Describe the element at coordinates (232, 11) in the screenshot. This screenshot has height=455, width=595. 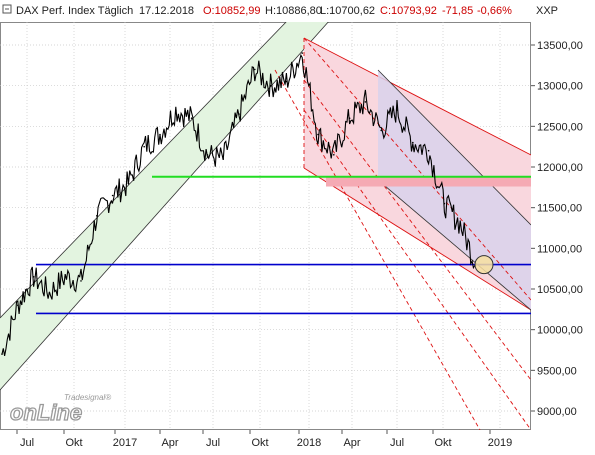
I see `open-value: O:10852,99` at that location.